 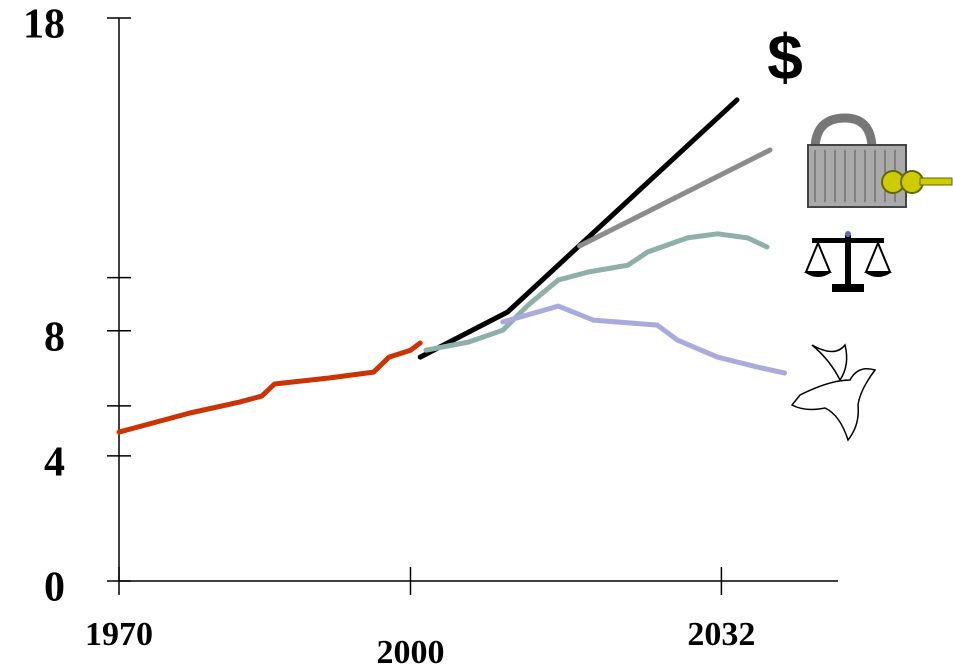 What do you see at coordinates (880, 160) in the screenshot?
I see `lock-icon` at bounding box center [880, 160].